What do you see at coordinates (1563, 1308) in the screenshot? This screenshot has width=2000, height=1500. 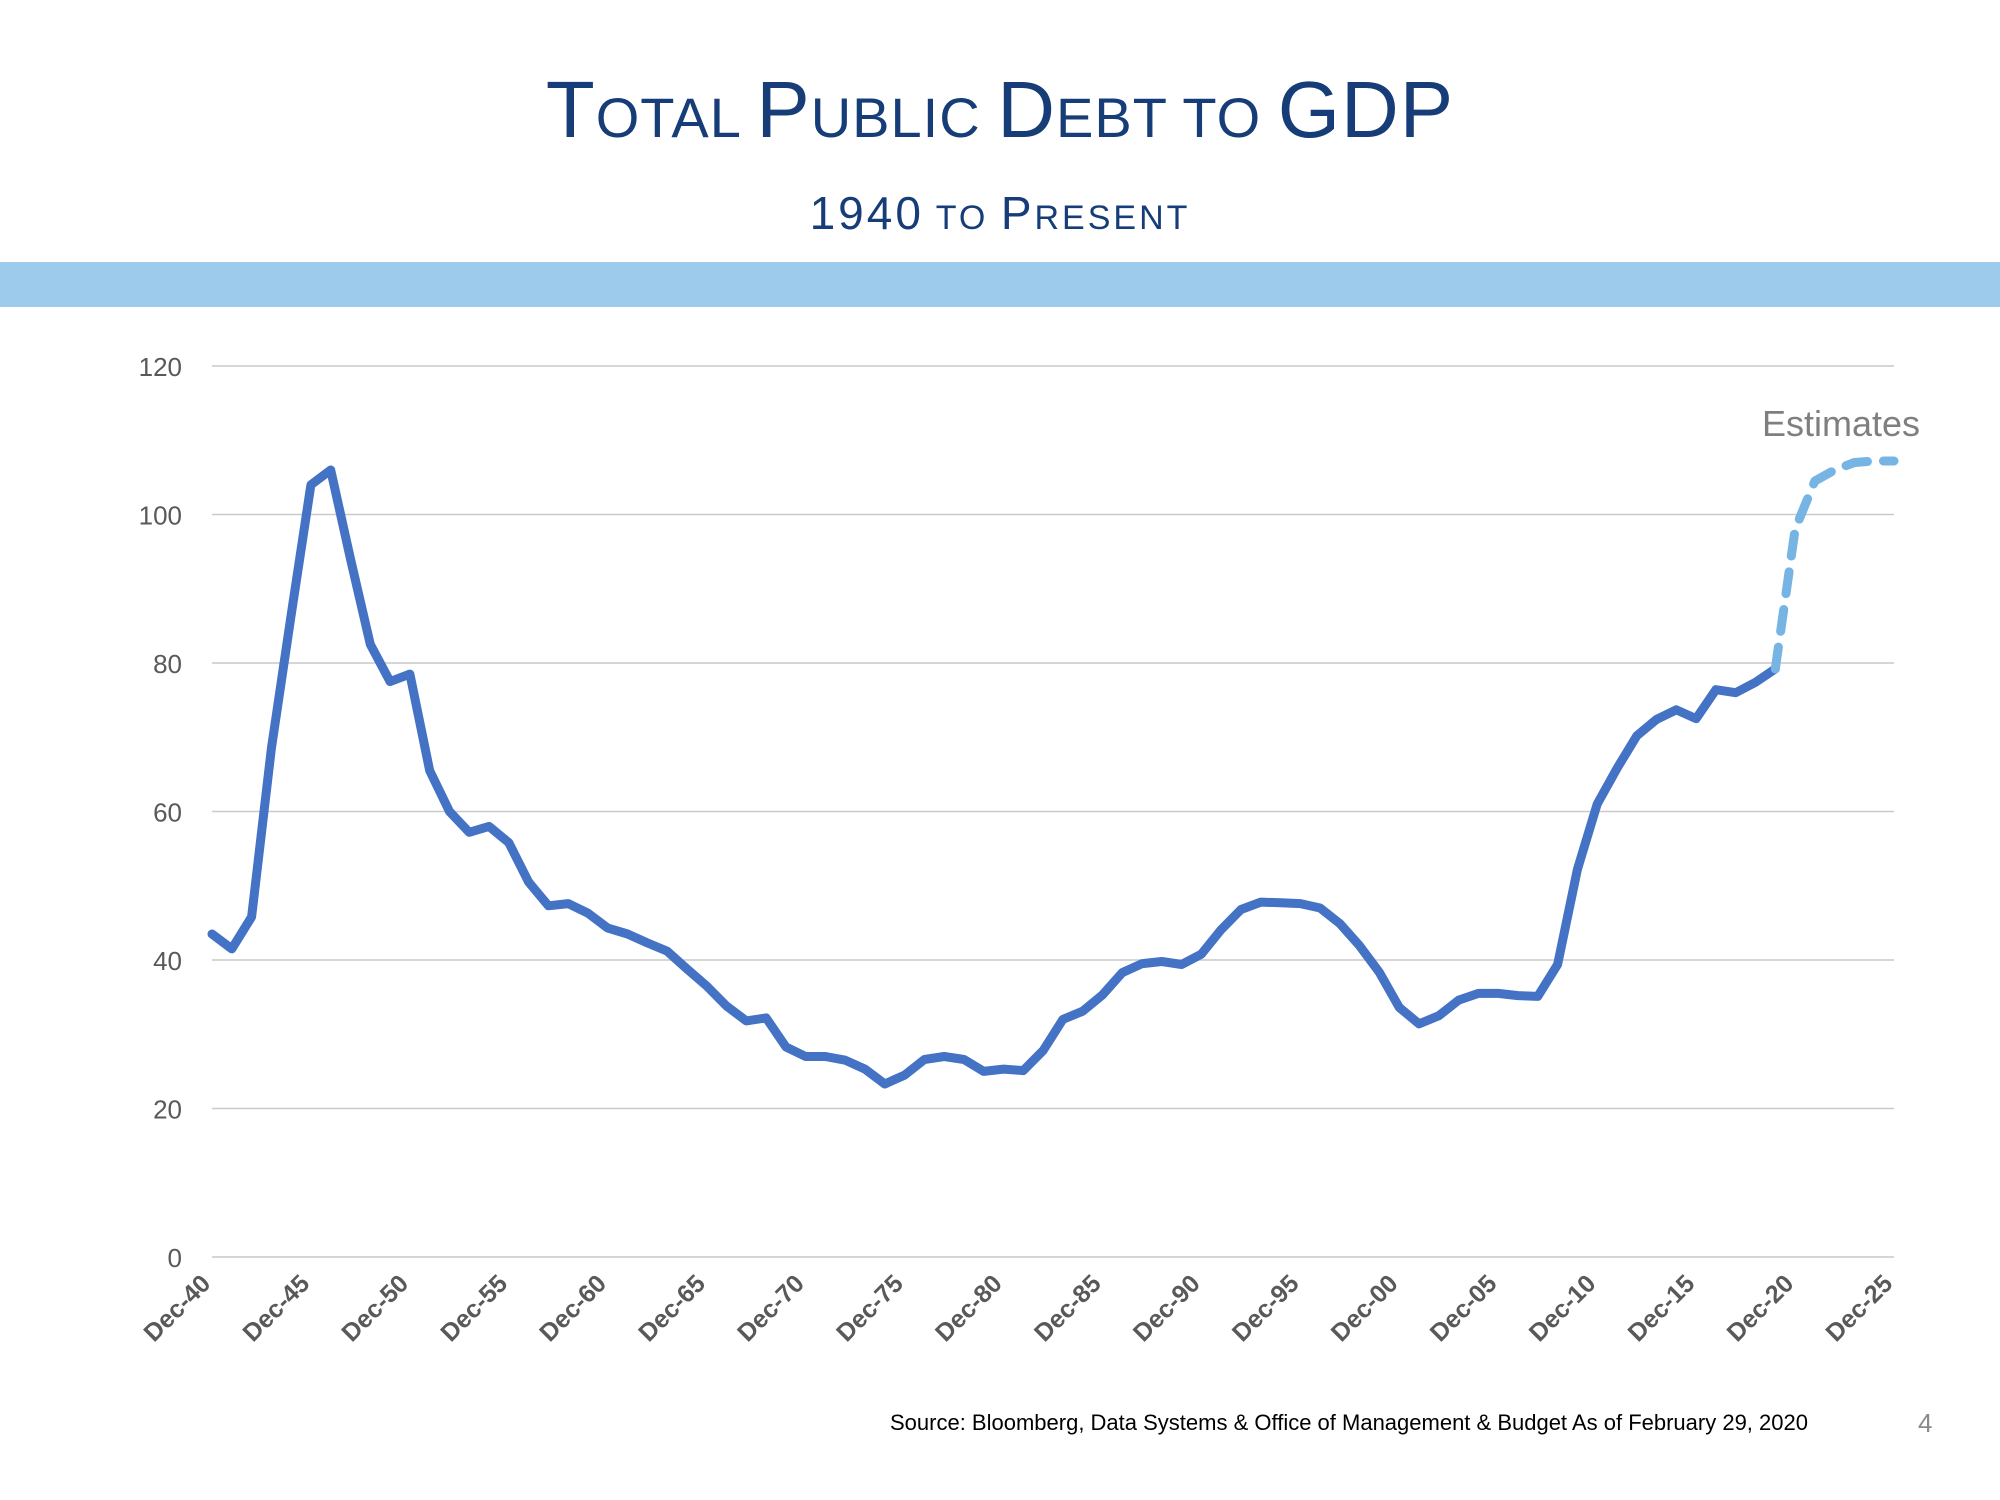 I see `x-tick-label: Dec-10` at bounding box center [1563, 1308].